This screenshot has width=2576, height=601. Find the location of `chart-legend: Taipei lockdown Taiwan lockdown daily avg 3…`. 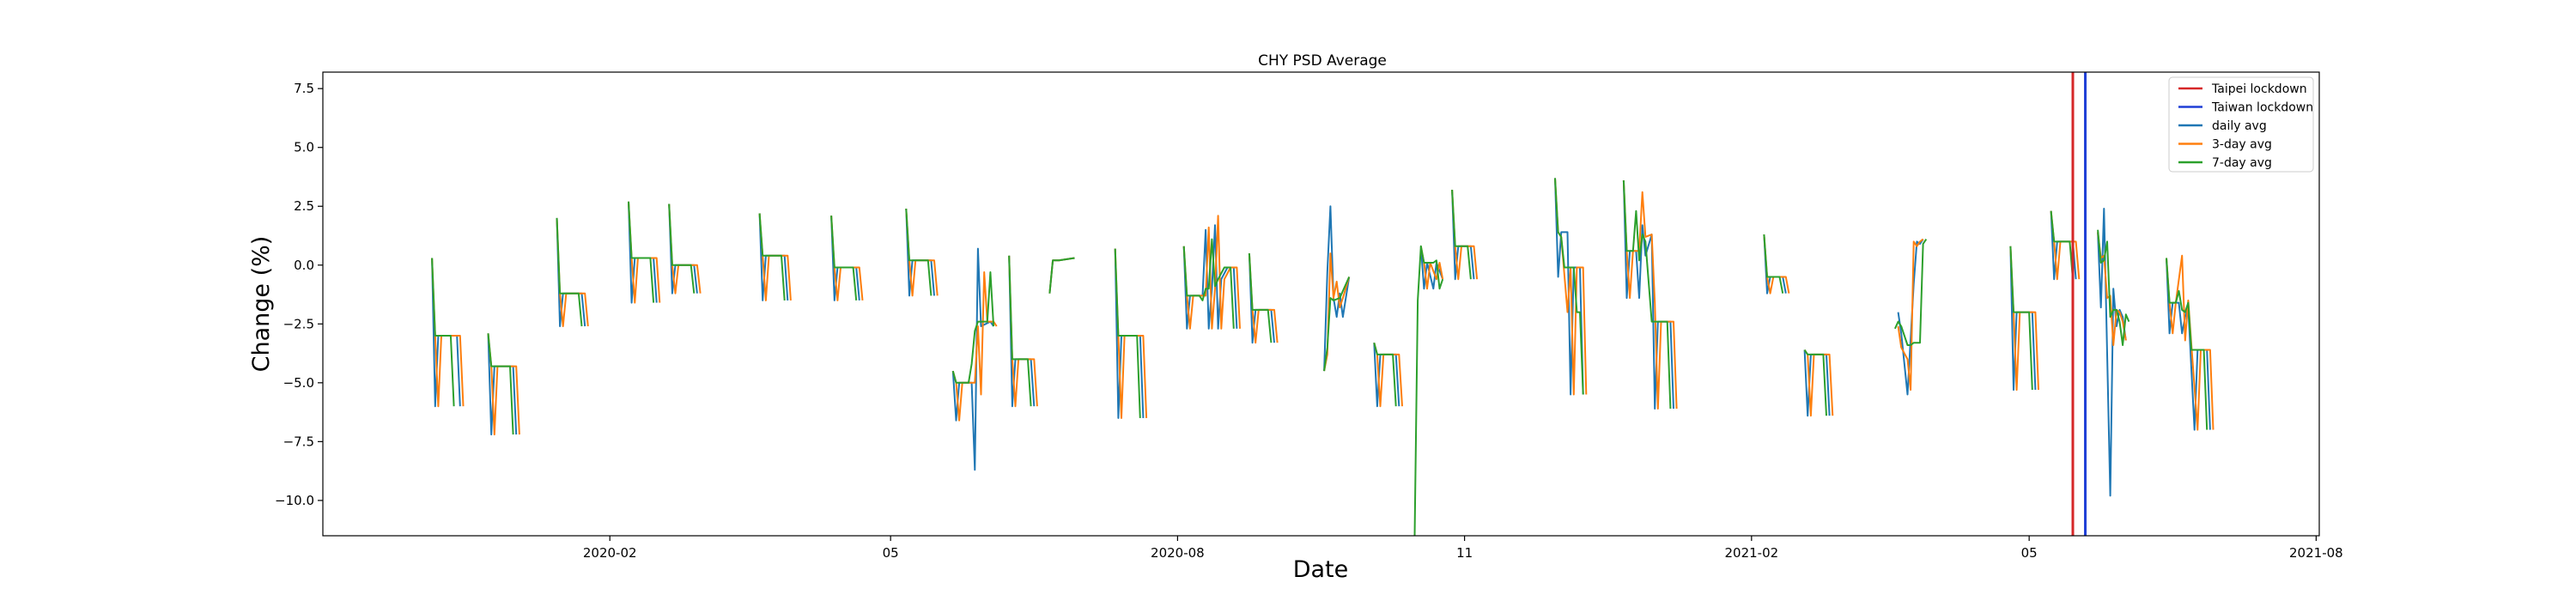

chart-legend: Taipei lockdown Taiwan lockdown daily avg 3… is located at coordinates (2241, 124).